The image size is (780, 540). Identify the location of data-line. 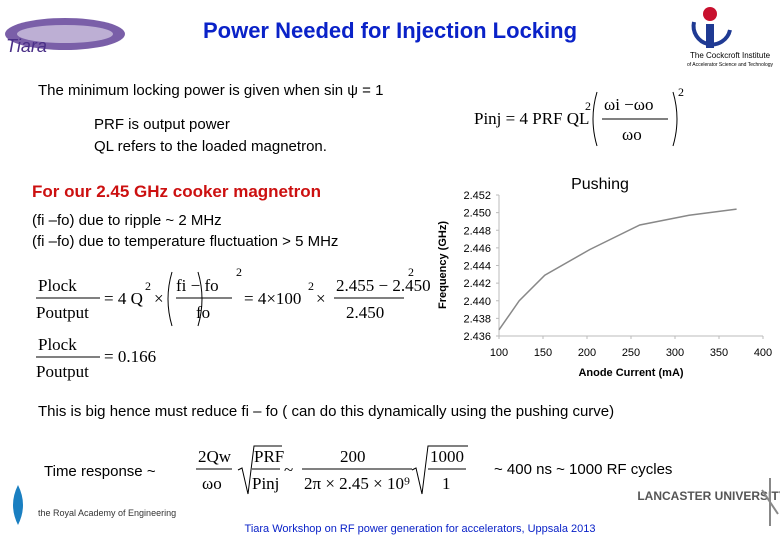
(617, 269).